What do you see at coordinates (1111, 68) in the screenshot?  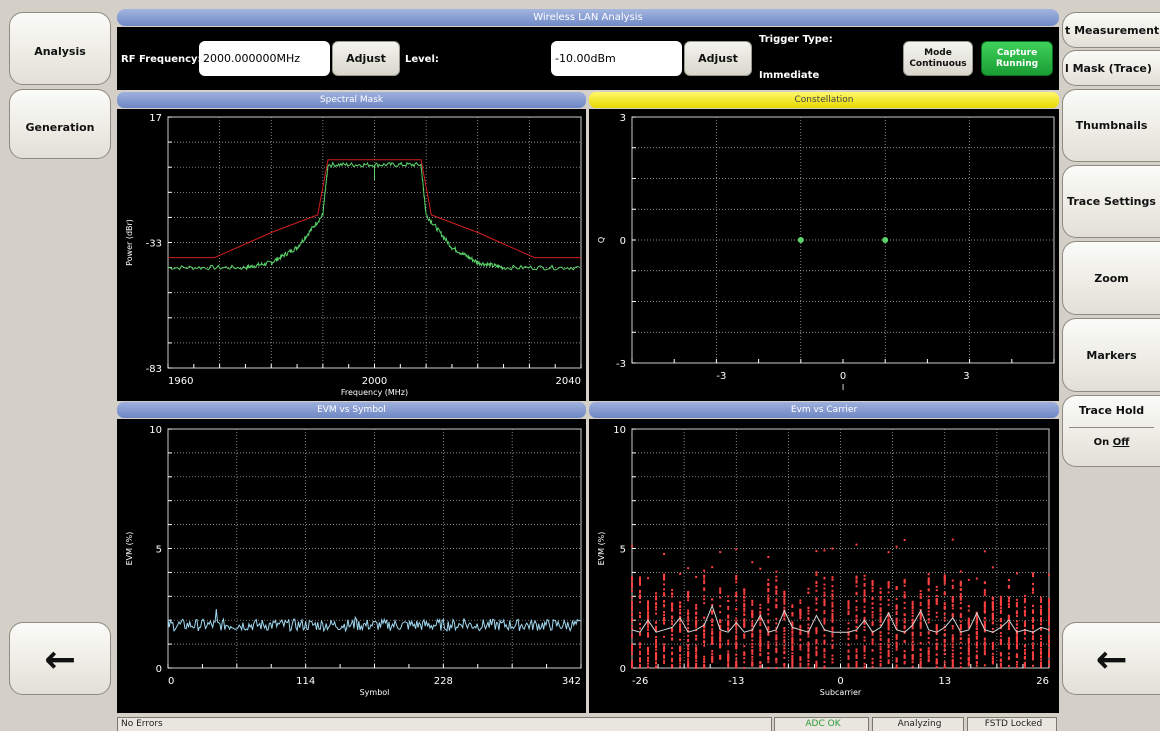 I see `mask-trace-tab: l Mask (Trace)` at bounding box center [1111, 68].